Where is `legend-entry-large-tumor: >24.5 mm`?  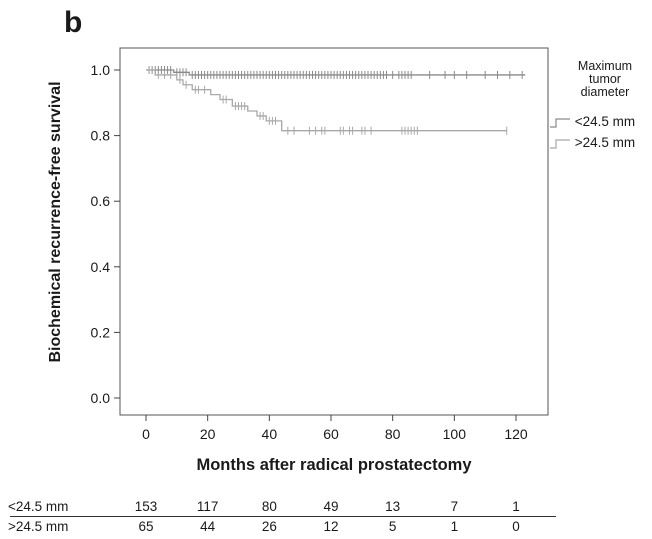
legend-entry-large-tumor: >24.5 mm is located at coordinates (592, 143).